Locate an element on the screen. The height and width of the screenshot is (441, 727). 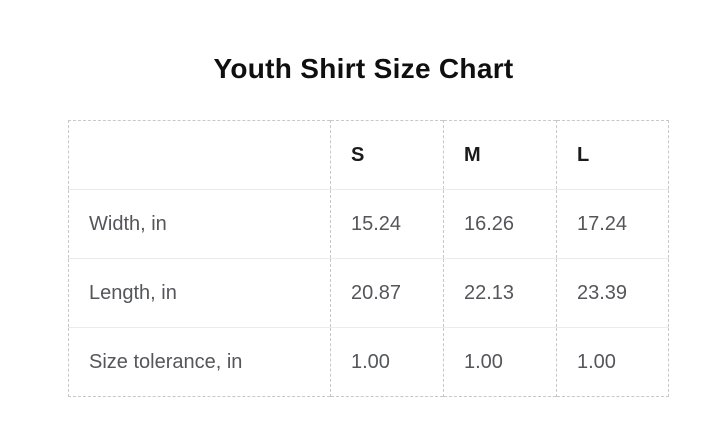
table-row-width: Width, in 15.24 16.26 17.24 is located at coordinates (368, 224).